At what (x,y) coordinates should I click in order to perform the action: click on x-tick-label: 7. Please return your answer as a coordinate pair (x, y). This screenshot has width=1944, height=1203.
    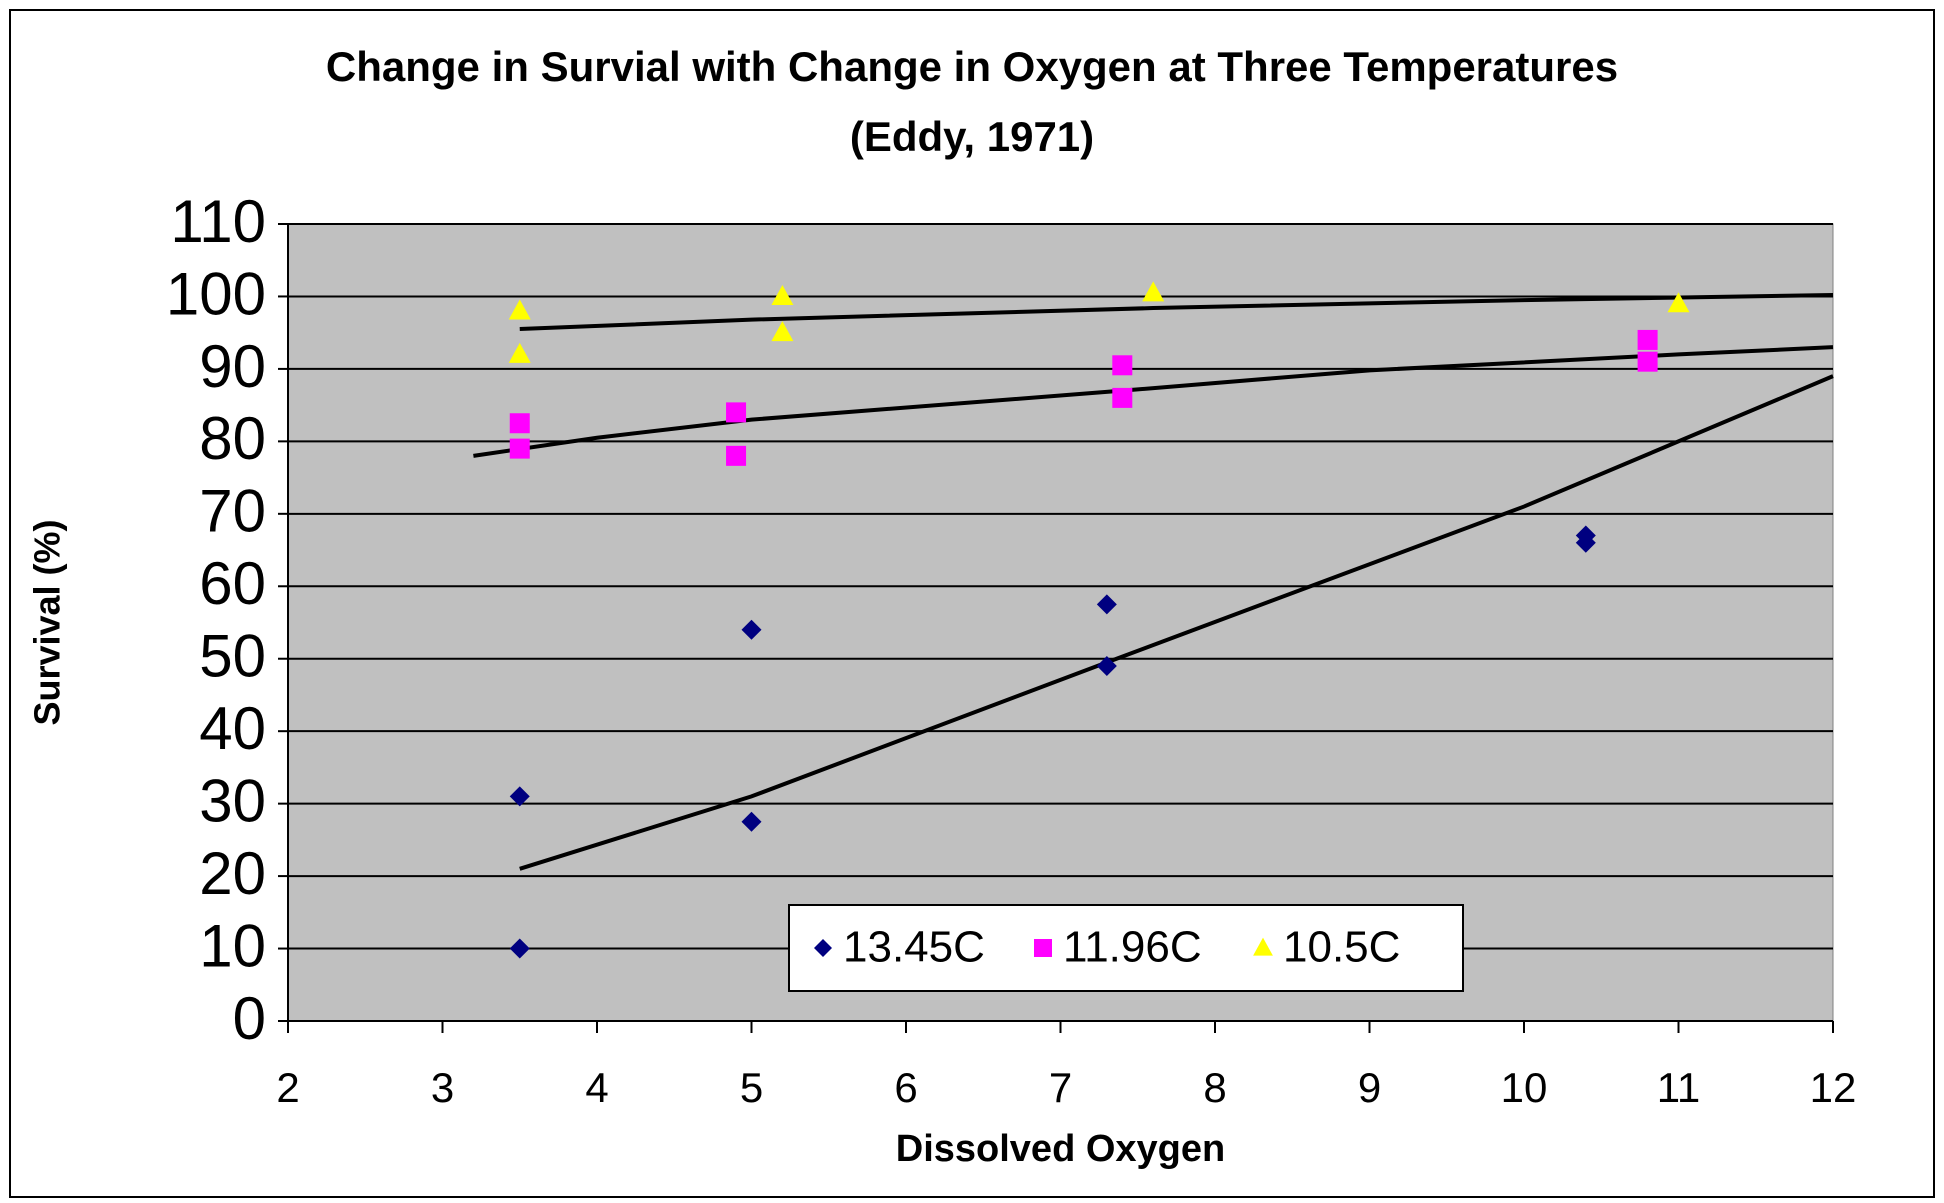
    Looking at the image, I should click on (1060, 1087).